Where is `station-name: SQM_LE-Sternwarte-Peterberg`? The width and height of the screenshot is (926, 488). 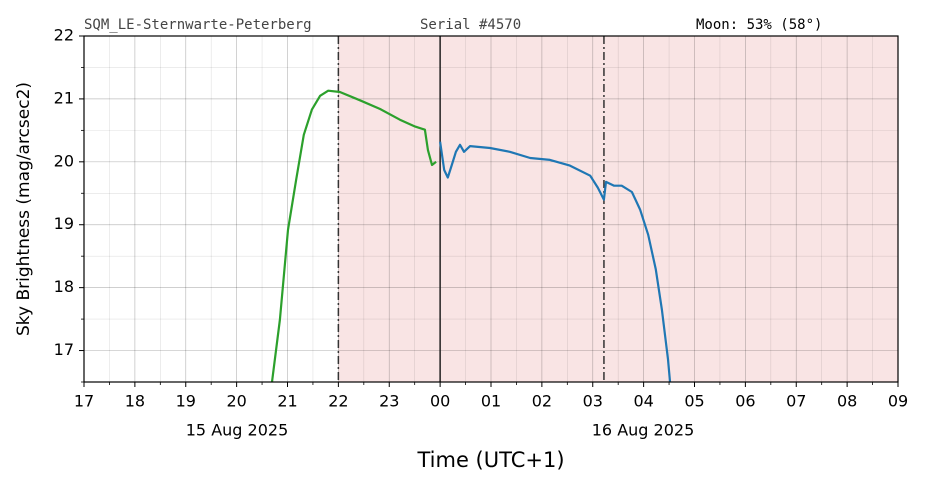 station-name: SQM_LE-Sternwarte-Peterberg is located at coordinates (198, 25).